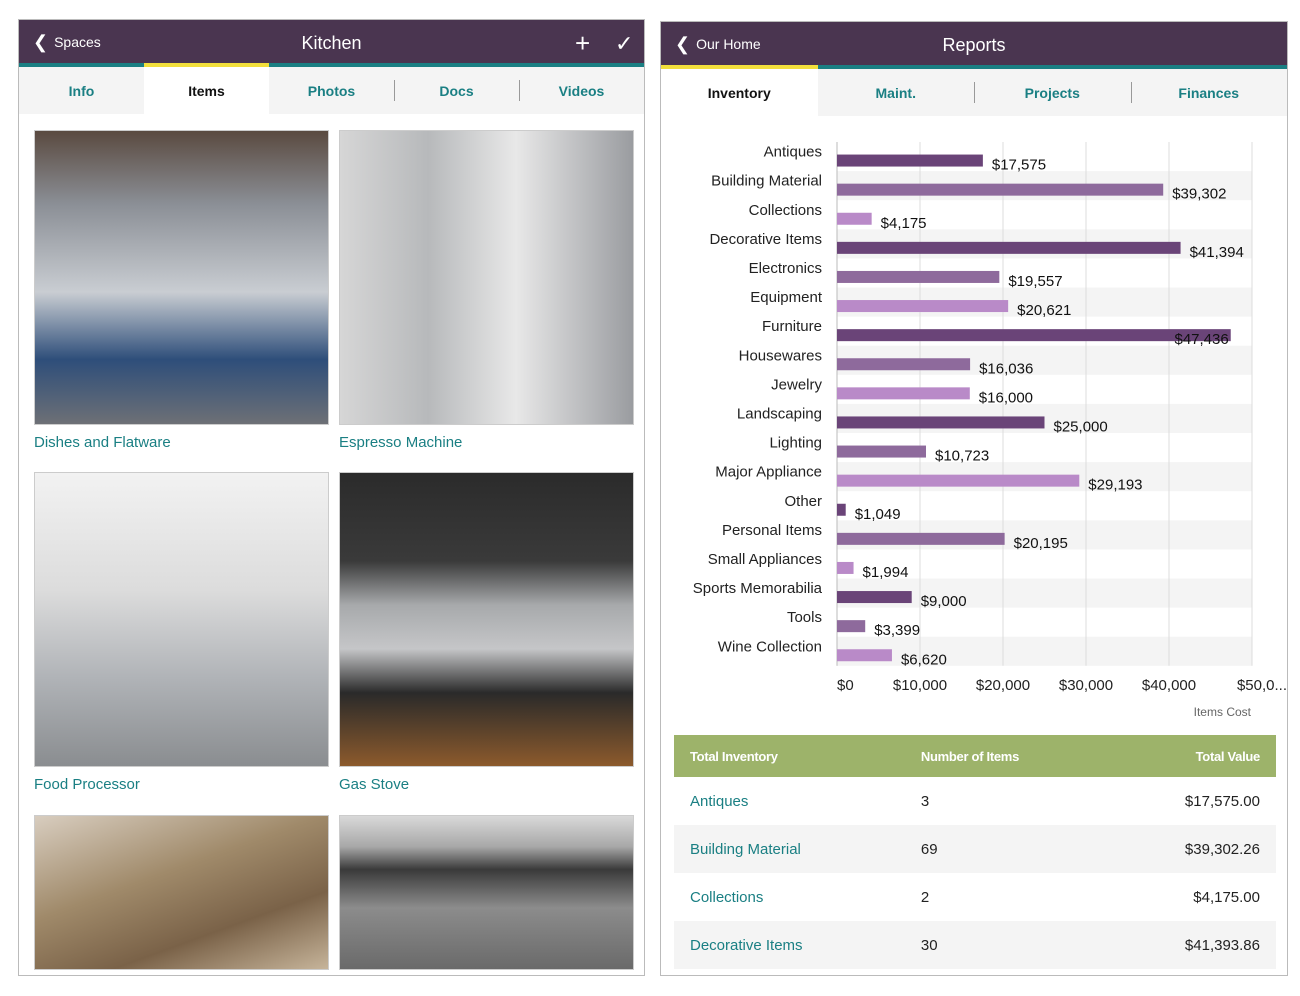 The image size is (1300, 996). Describe the element at coordinates (789, 756) in the screenshot. I see `col-total-inventory: Total Inventory` at that location.